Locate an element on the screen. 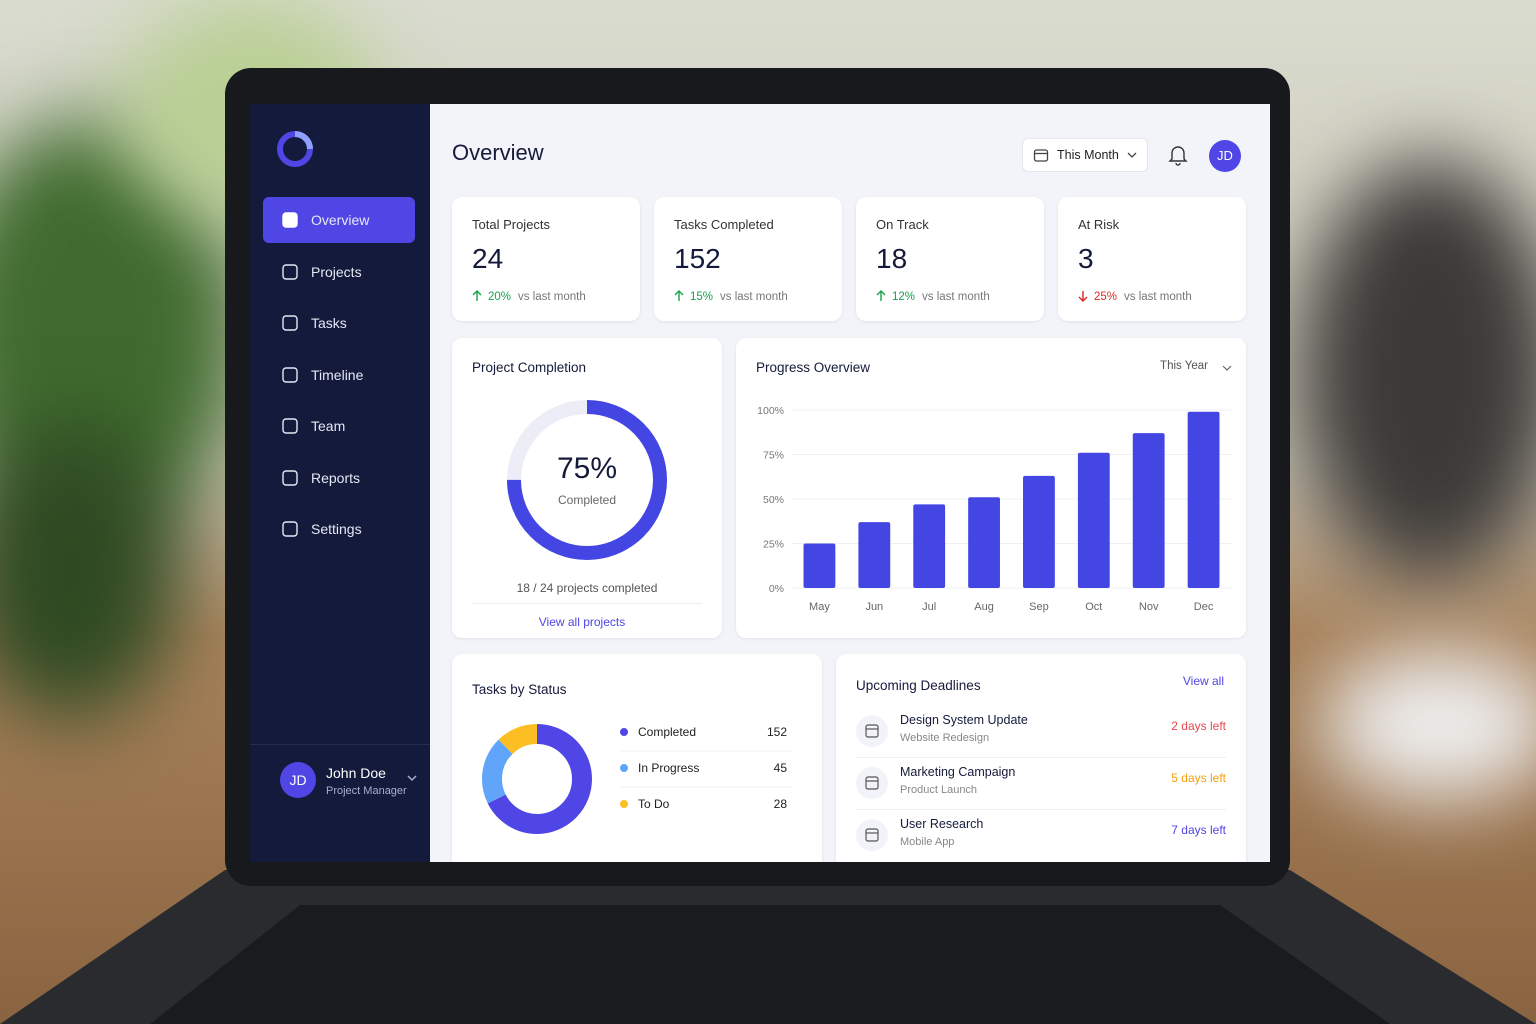 The image size is (1536, 1024). card-title: Upcoming Deadlines is located at coordinates (918, 685).